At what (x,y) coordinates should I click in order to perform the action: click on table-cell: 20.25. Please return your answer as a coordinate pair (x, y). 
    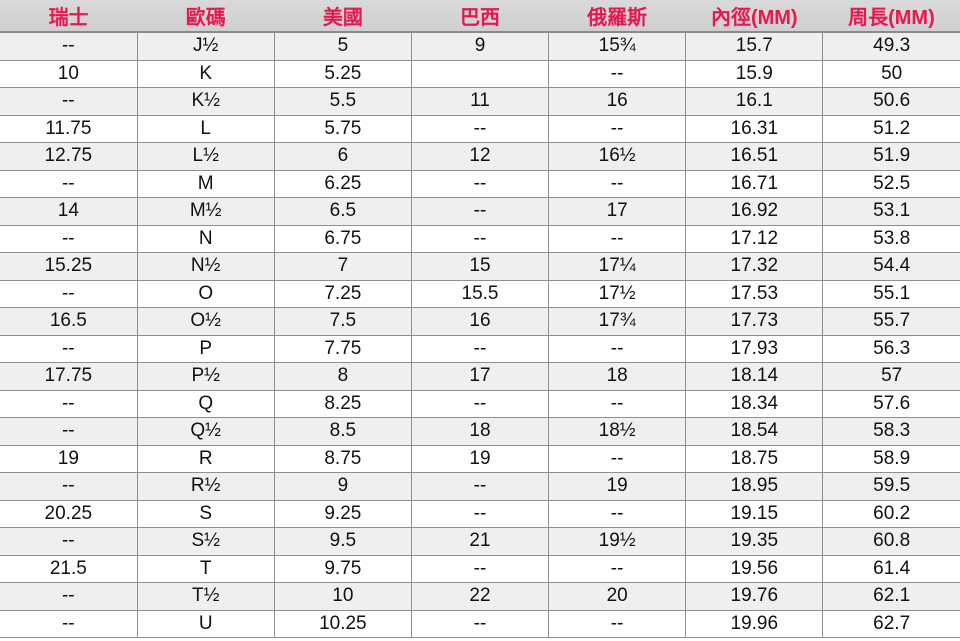
    Looking at the image, I should click on (69, 514).